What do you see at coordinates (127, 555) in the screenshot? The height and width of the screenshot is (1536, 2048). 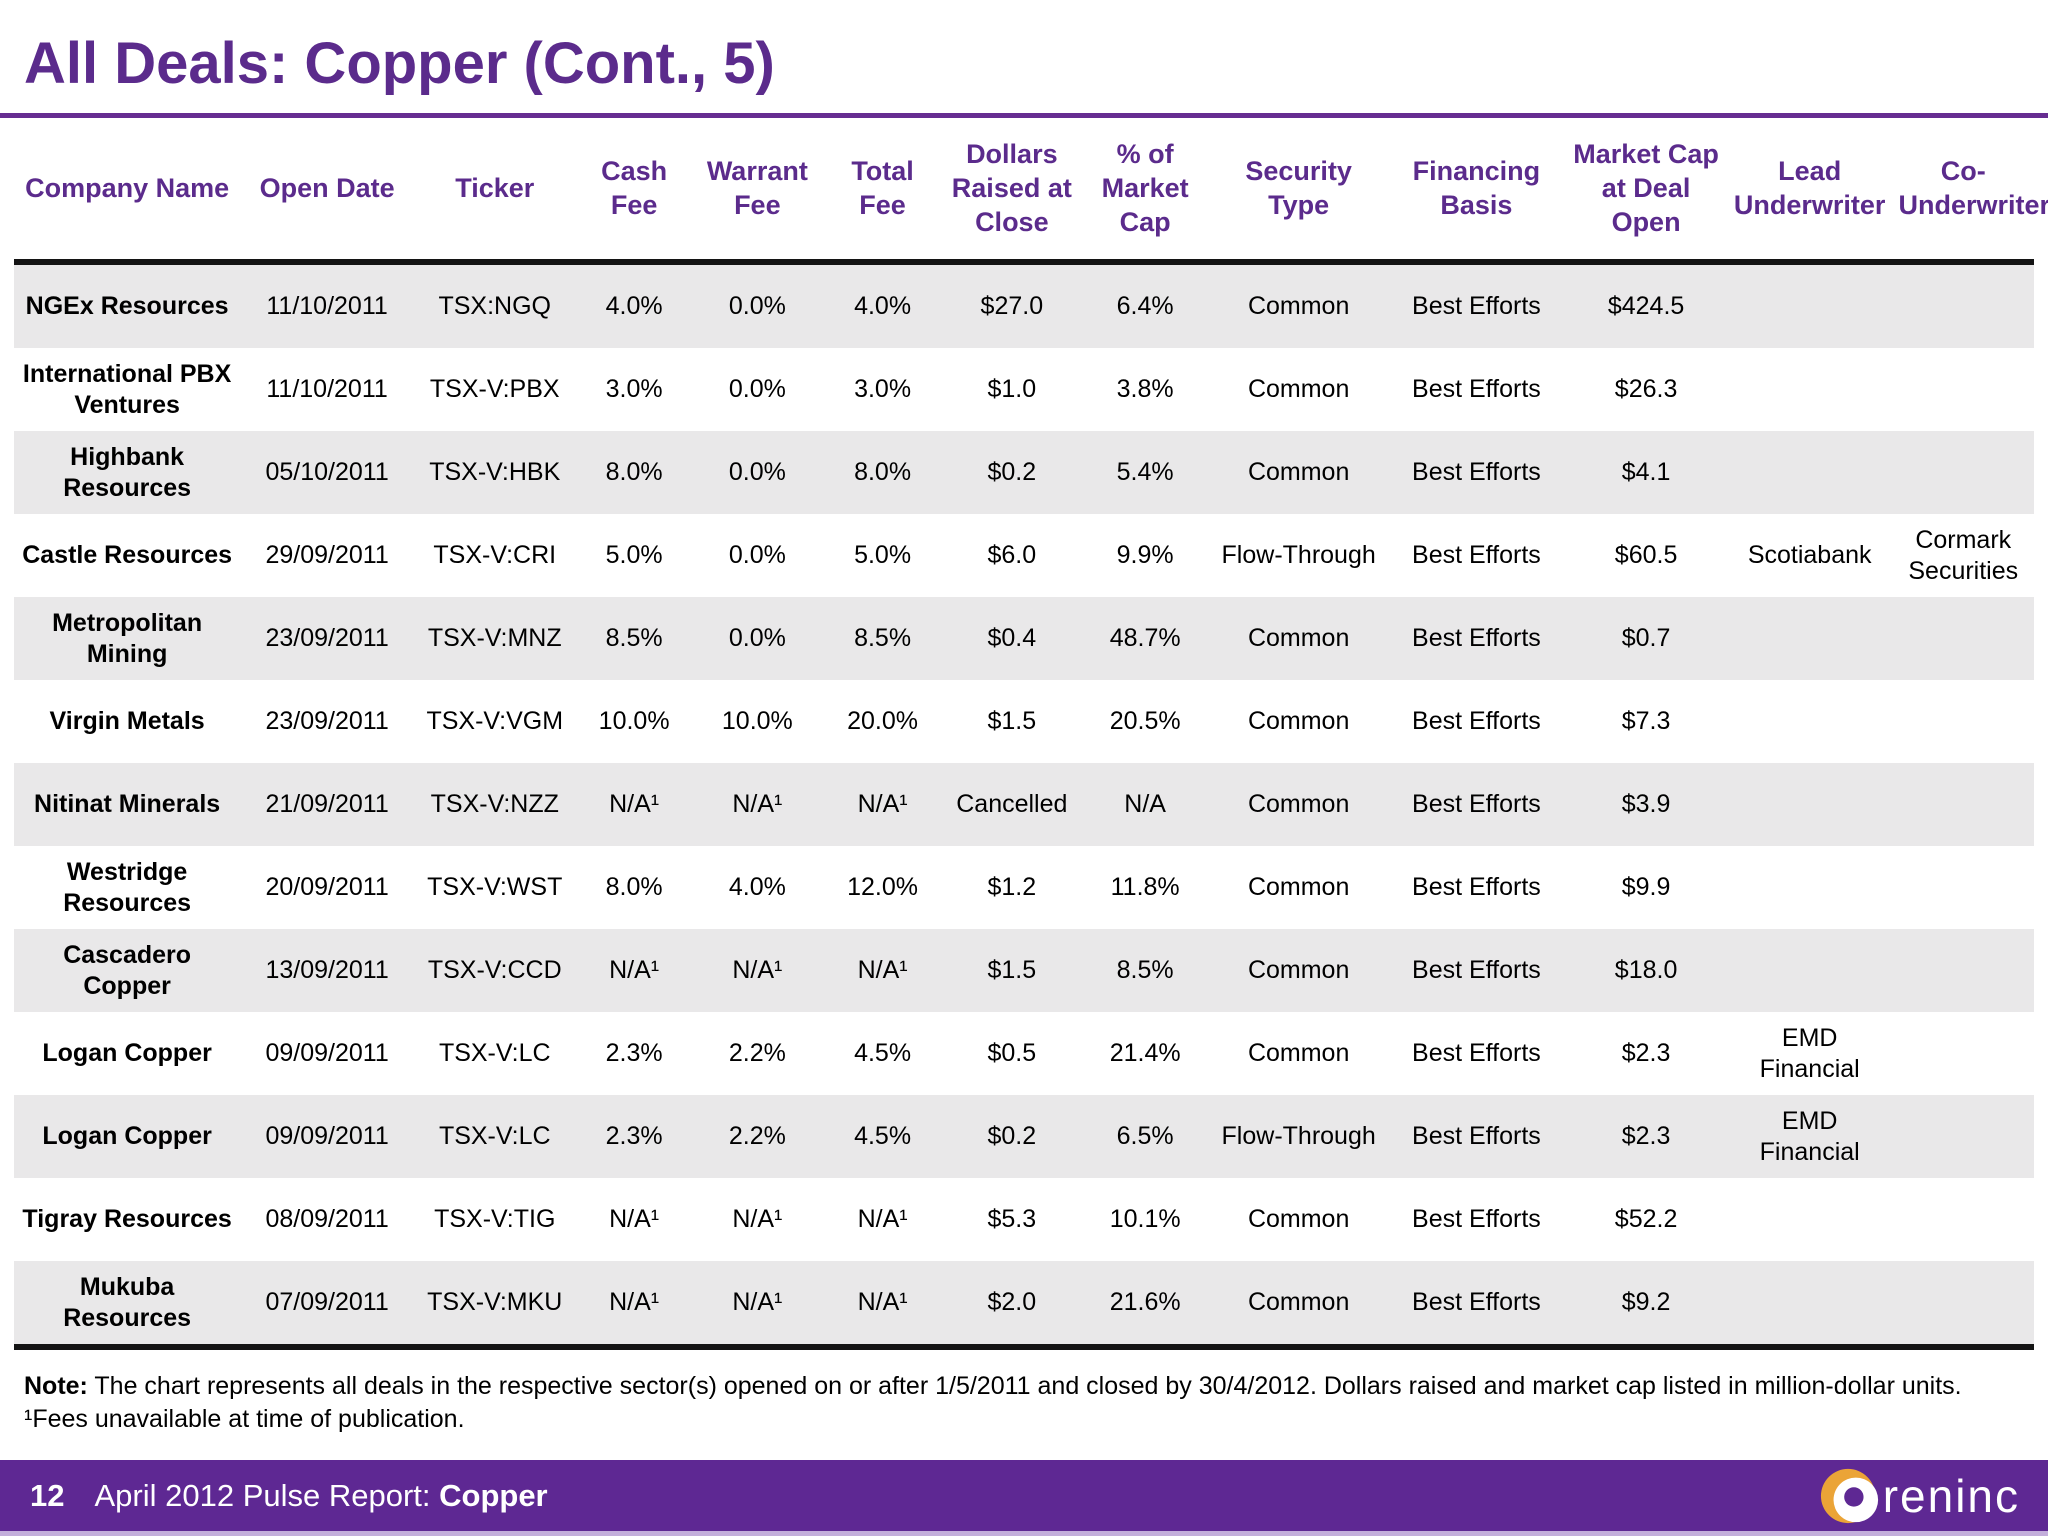 I see `cell-company: Castle Resources` at bounding box center [127, 555].